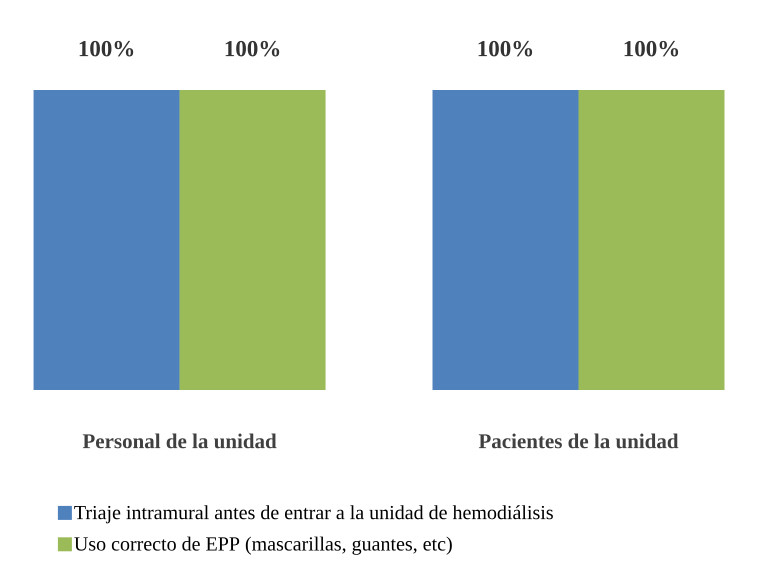  I want to click on x-tick-label: Pacientes de la unidad, so click(578, 441).